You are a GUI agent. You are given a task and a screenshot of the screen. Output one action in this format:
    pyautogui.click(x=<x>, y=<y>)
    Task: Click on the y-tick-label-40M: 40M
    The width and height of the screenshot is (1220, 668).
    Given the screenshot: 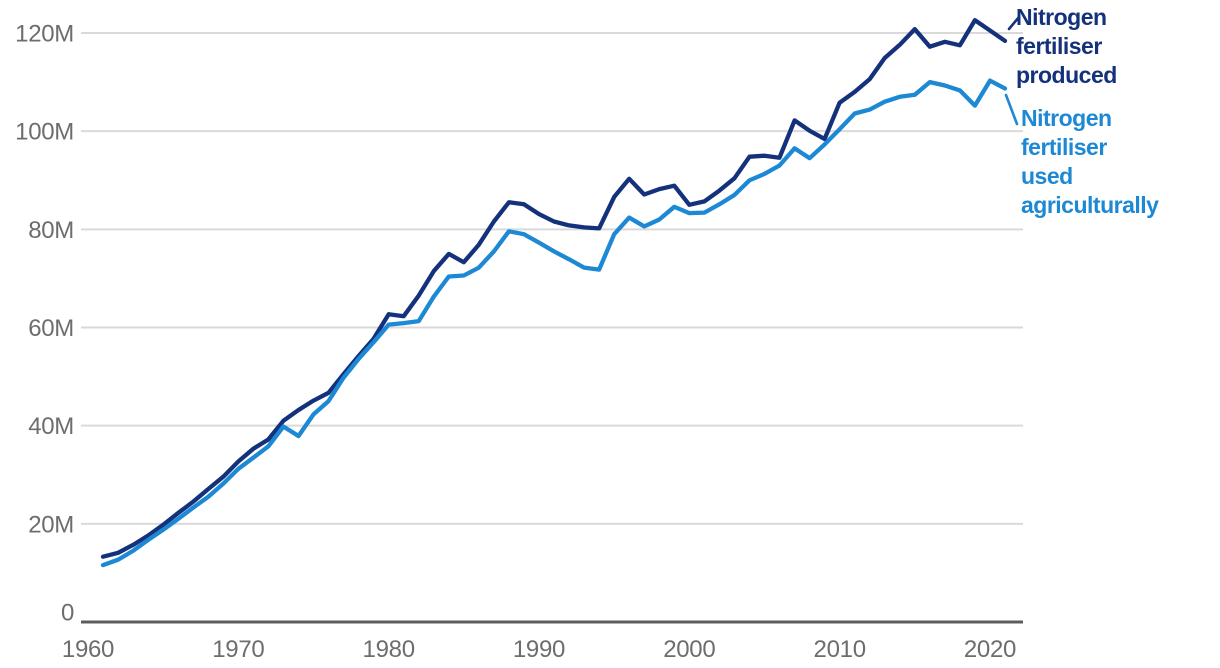 What is the action you would take?
    pyautogui.click(x=51, y=426)
    